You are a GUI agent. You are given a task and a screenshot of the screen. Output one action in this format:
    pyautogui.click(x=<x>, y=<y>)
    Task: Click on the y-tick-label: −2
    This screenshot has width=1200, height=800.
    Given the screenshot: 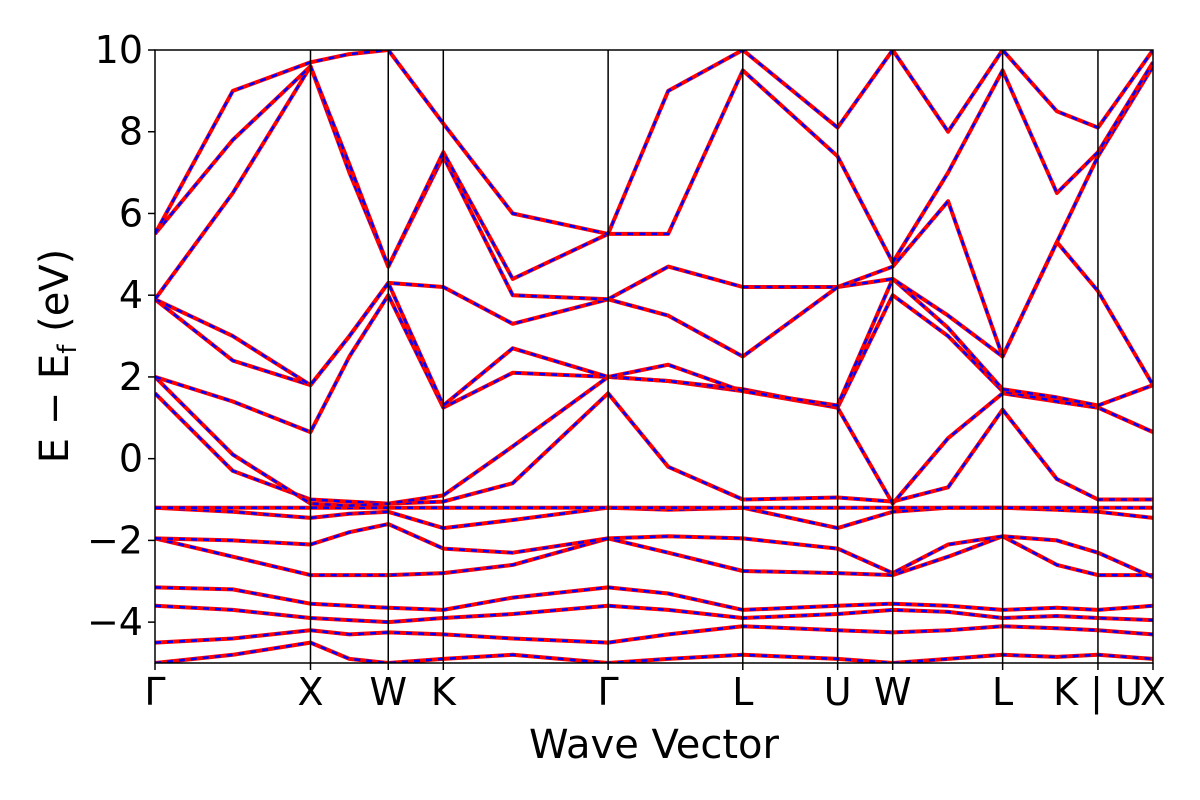 What is the action you would take?
    pyautogui.click(x=115, y=540)
    